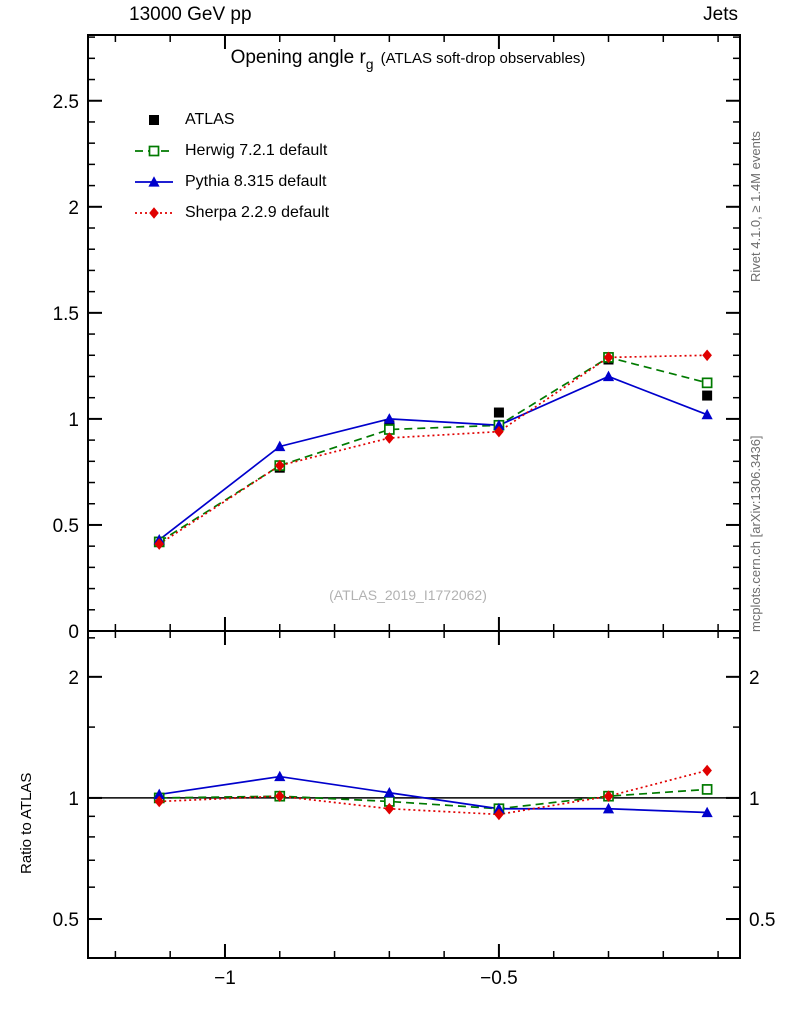  I want to click on rivet-version-note: Rivet 4.1.0, ≥ 1.4M events, so click(755, 206).